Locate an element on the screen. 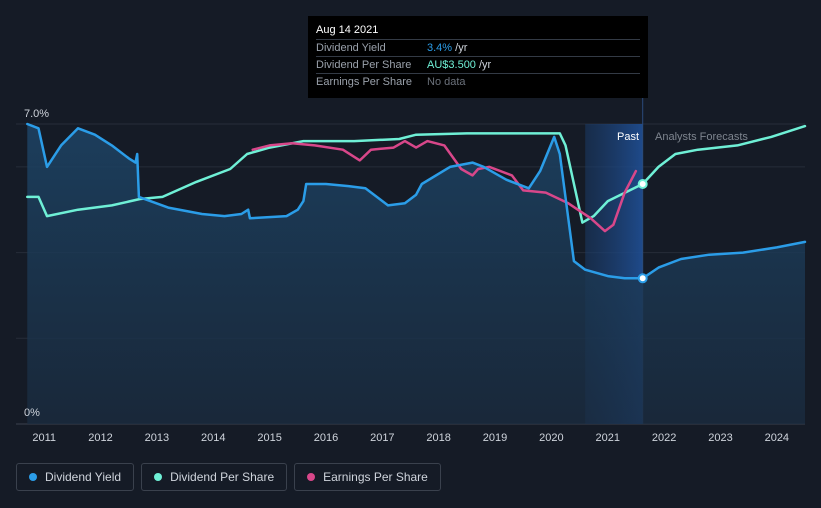 The image size is (821, 508). x-tick-label: 2022 is located at coordinates (664, 438).